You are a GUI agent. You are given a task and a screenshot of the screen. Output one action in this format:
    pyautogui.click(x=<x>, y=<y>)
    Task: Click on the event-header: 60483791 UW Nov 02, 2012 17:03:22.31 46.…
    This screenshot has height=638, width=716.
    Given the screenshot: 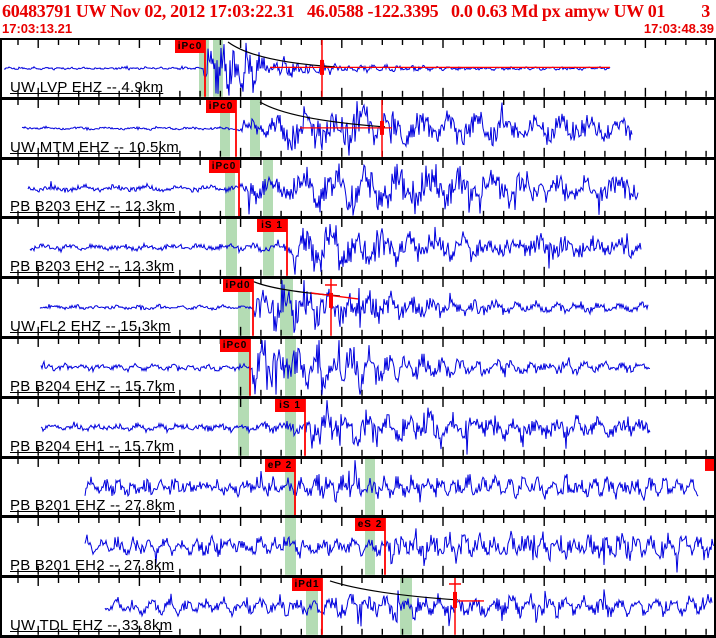 What is the action you would take?
    pyautogui.click(x=358, y=19)
    